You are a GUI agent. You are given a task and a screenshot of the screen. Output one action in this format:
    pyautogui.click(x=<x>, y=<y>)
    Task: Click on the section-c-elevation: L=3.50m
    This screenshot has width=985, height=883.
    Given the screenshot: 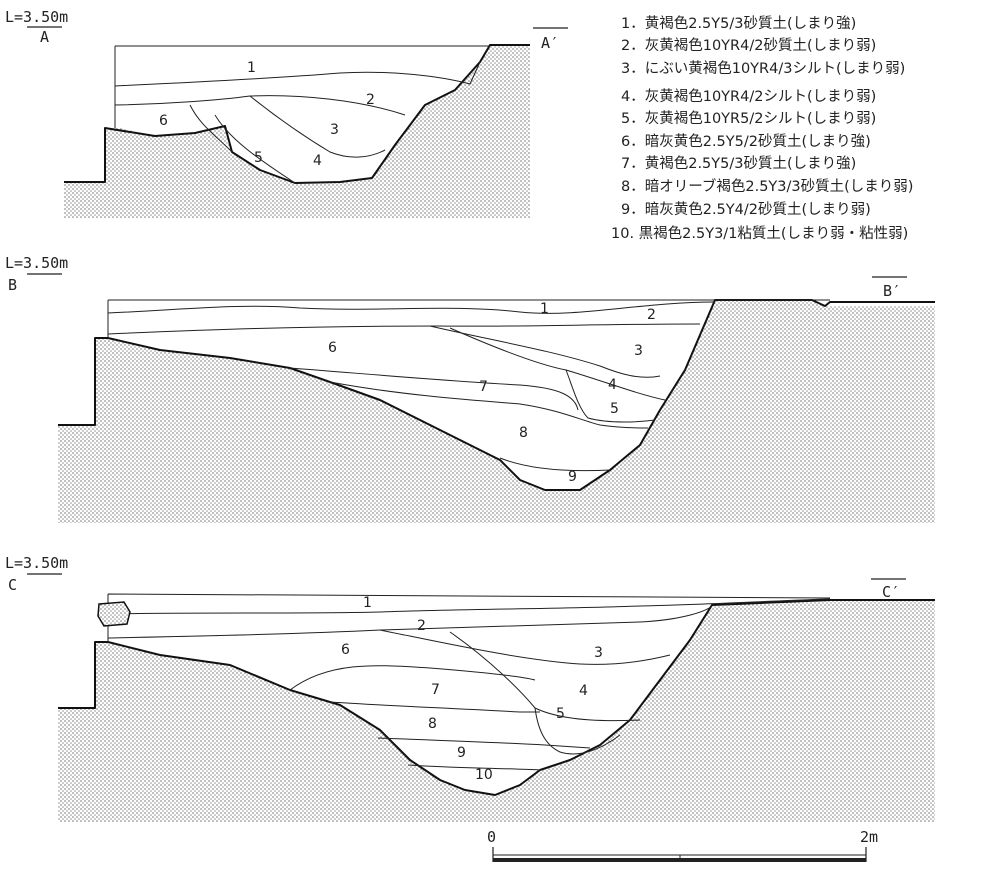 What is the action you would take?
    pyautogui.click(x=36, y=563)
    